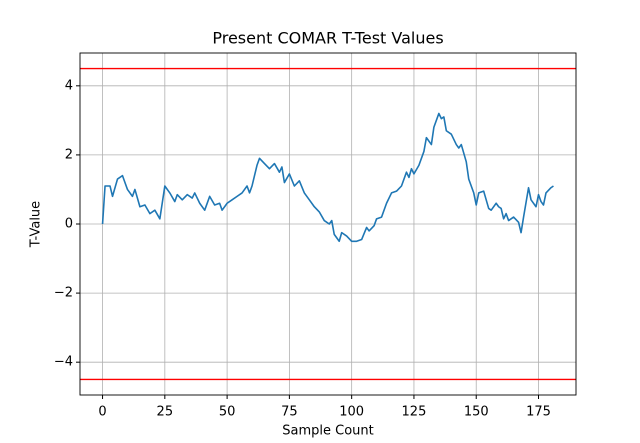  Describe the element at coordinates (69, 154) in the screenshot. I see `y-tick-label: 2` at that location.